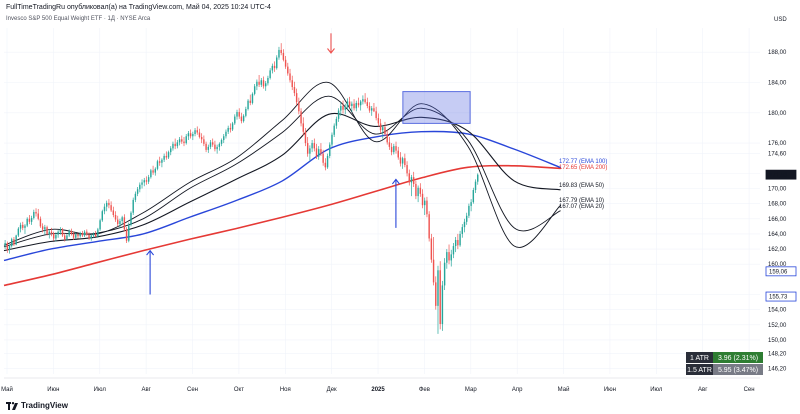  I want to click on y-tick-label: 164,00, so click(777, 235).